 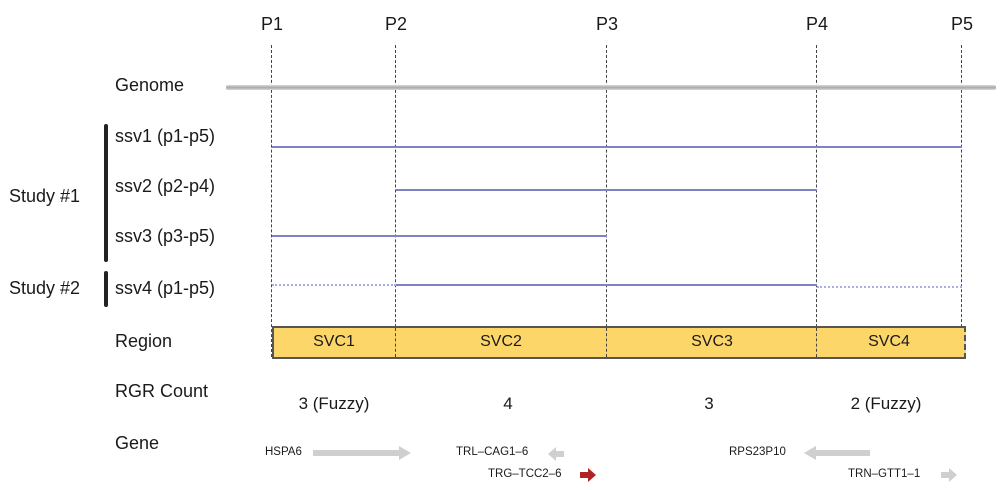 I want to click on gene-label-rps23p10: RPS23P10, so click(x=757, y=452).